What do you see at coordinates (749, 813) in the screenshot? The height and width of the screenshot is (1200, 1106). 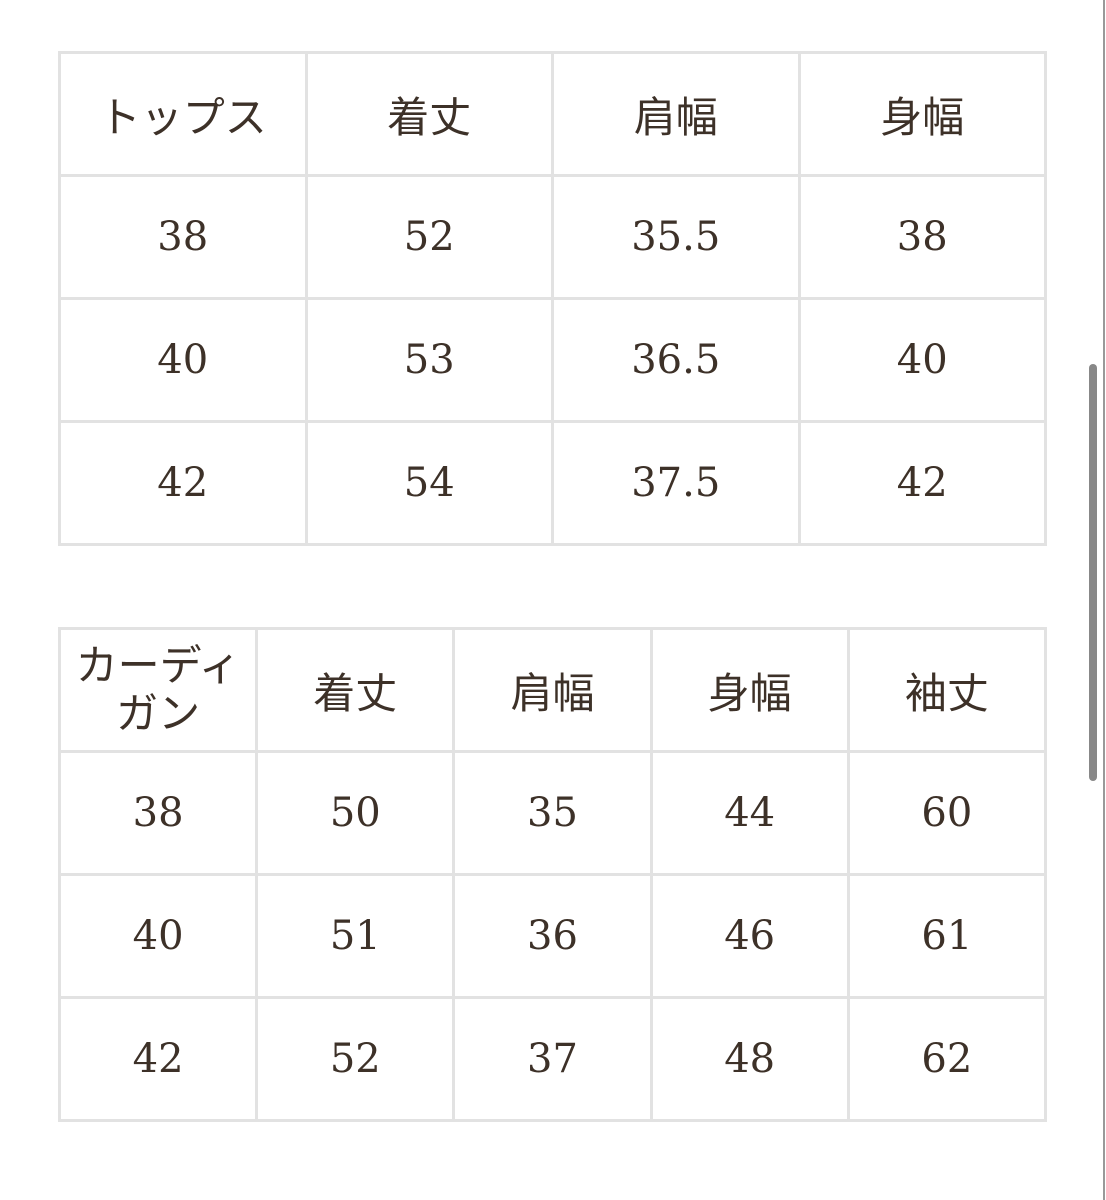 I see `cell: 44` at bounding box center [749, 813].